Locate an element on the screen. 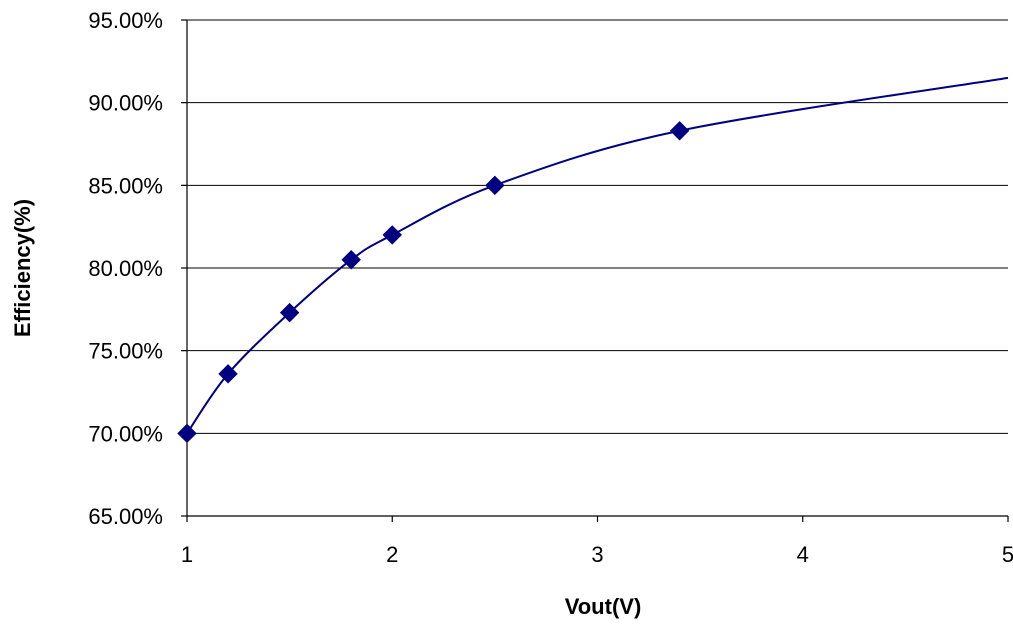 This screenshot has width=1013, height=635. y-tick-label: 70.00% is located at coordinates (125, 433).